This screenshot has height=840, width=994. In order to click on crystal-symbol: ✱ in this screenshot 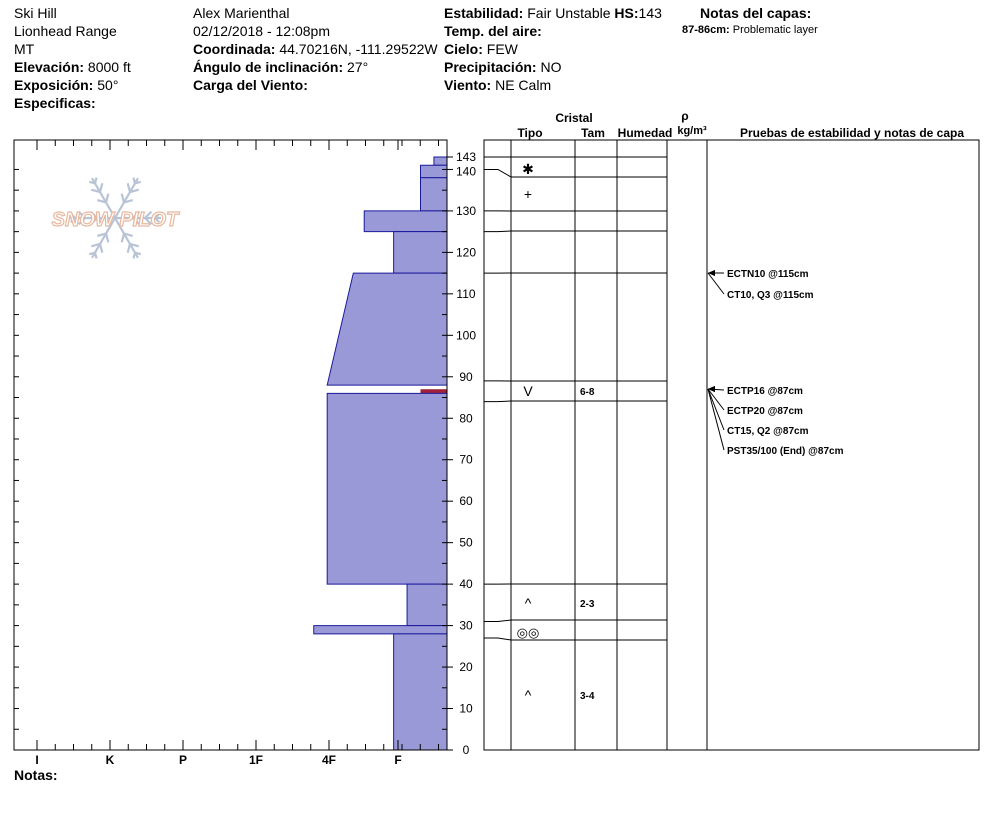, I will do `click(528, 169)`.